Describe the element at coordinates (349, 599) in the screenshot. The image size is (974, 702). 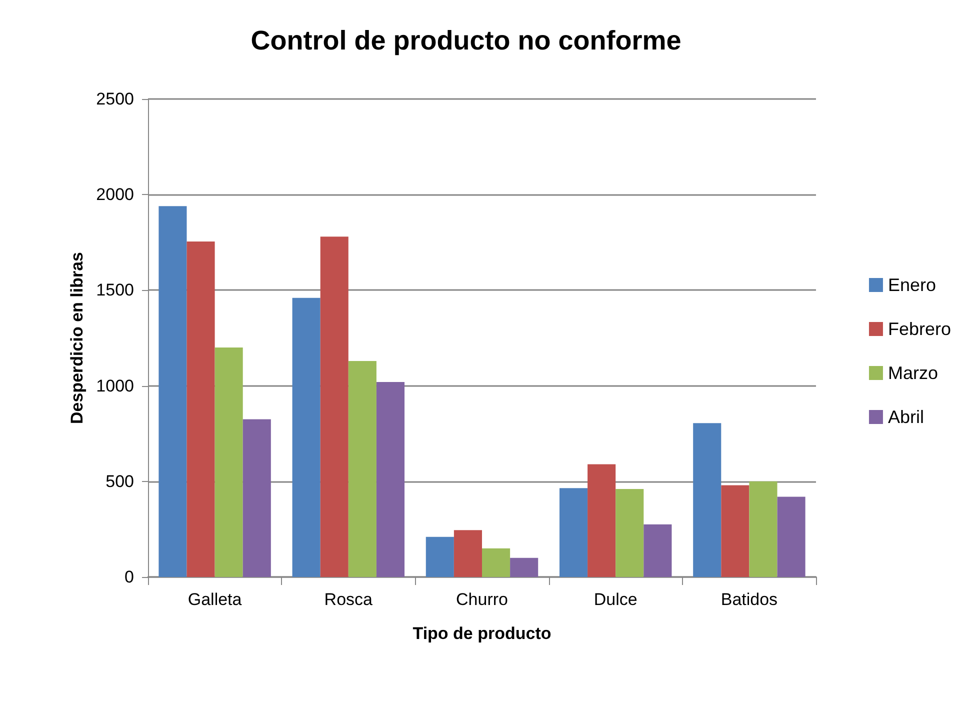
I see `x-tick-label: Rosca` at that location.